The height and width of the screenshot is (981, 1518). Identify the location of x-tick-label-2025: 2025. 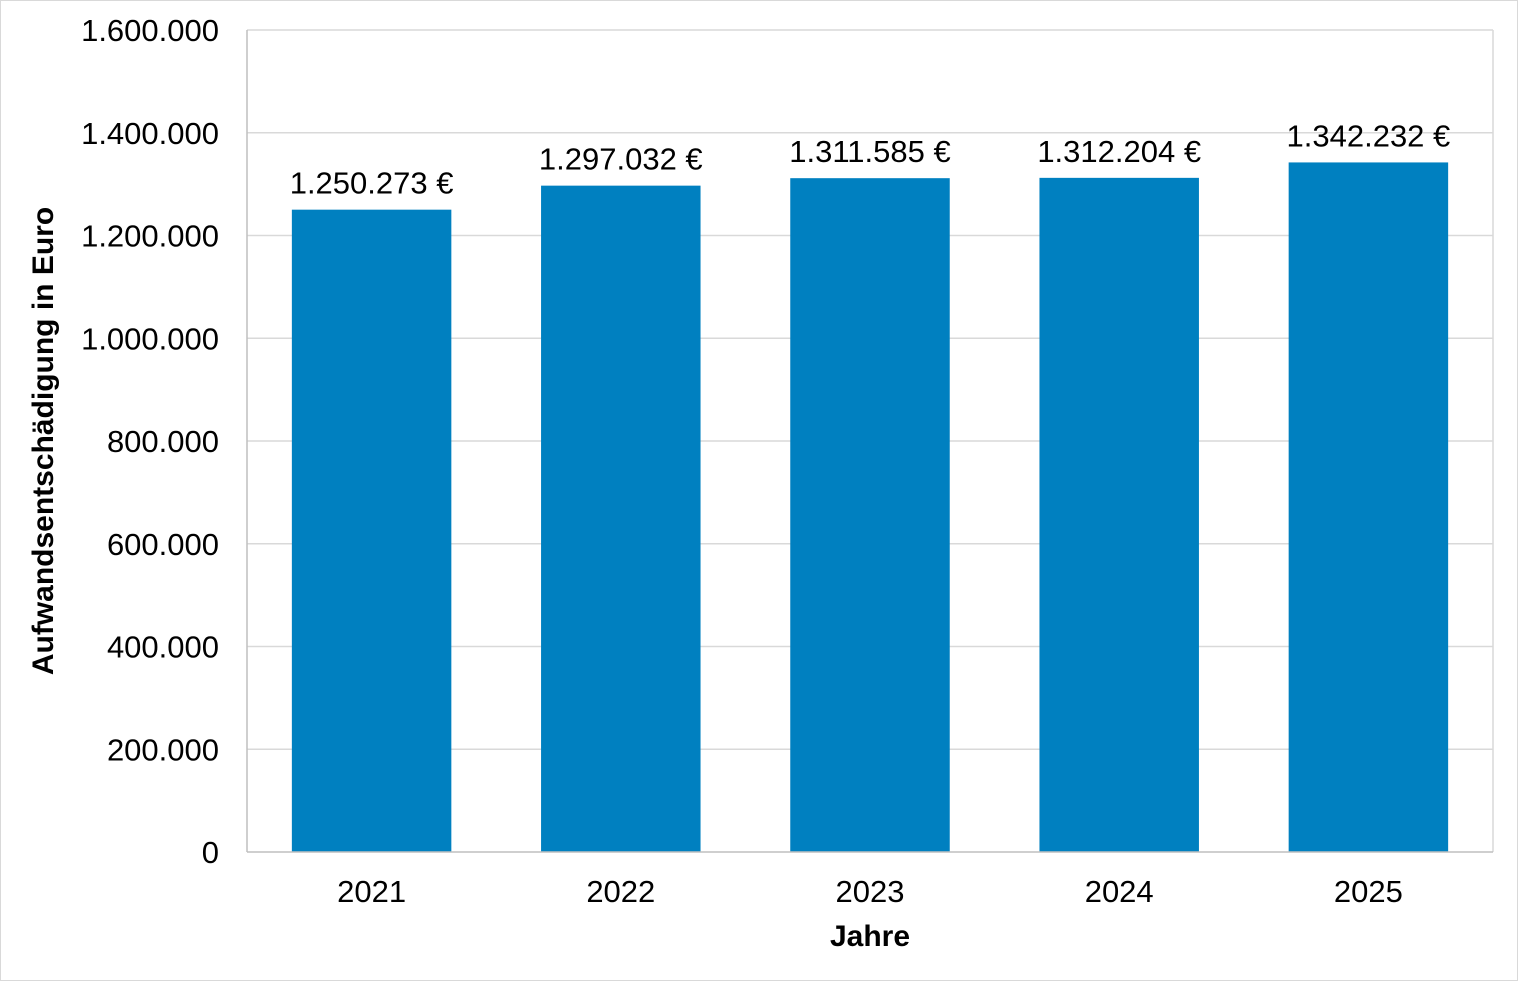
(1368, 891).